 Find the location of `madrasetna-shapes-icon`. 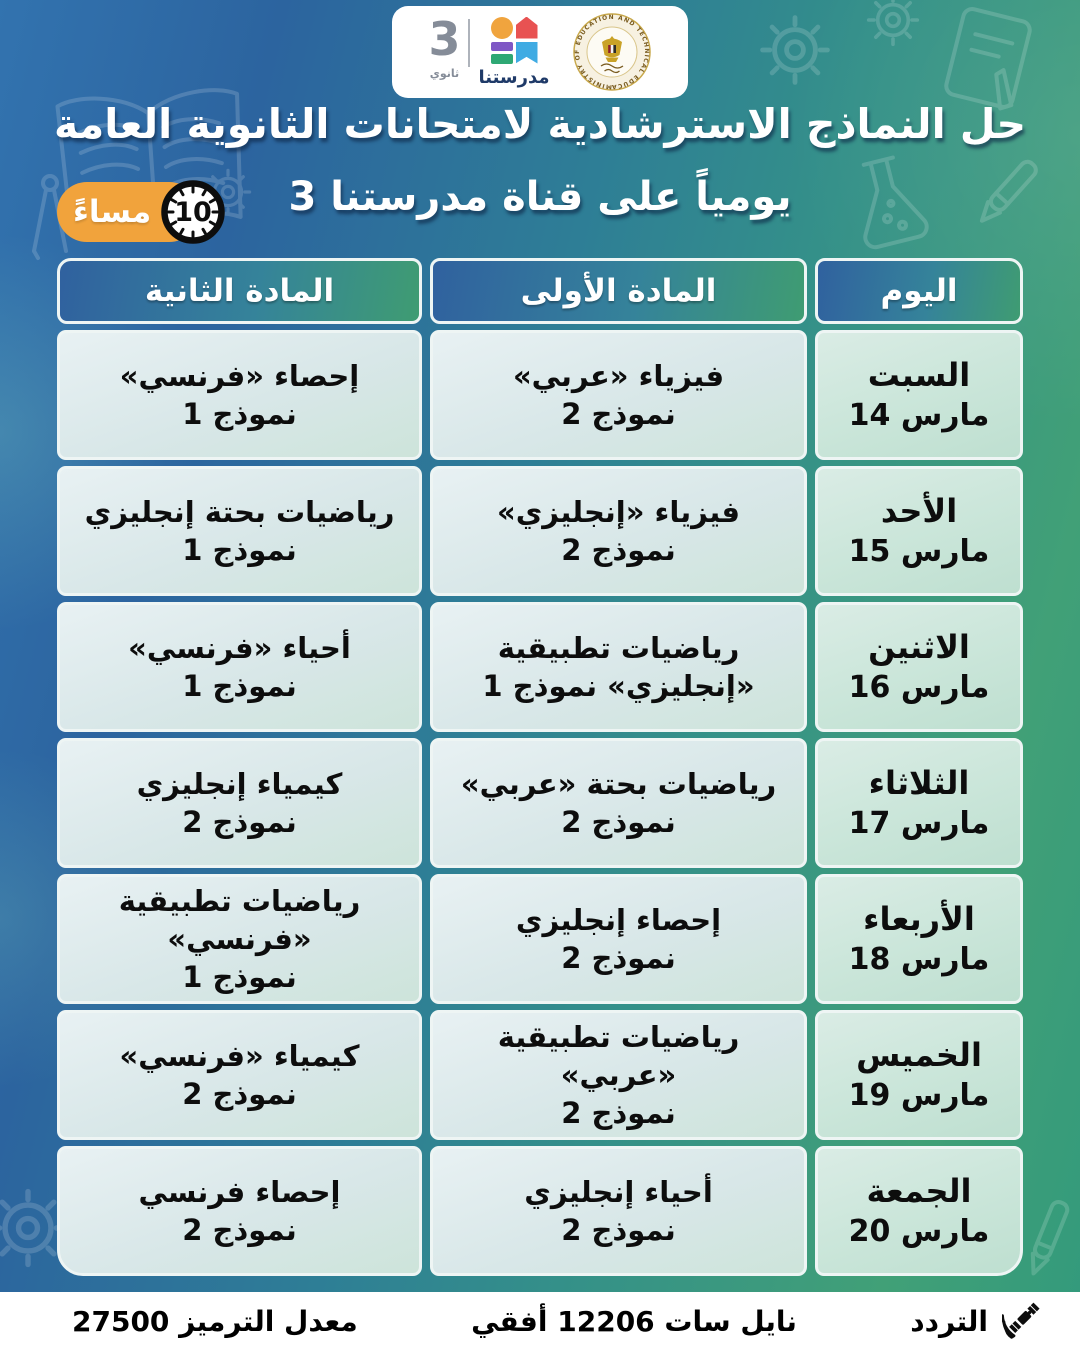

madrasetna-shapes-icon is located at coordinates (514, 40).